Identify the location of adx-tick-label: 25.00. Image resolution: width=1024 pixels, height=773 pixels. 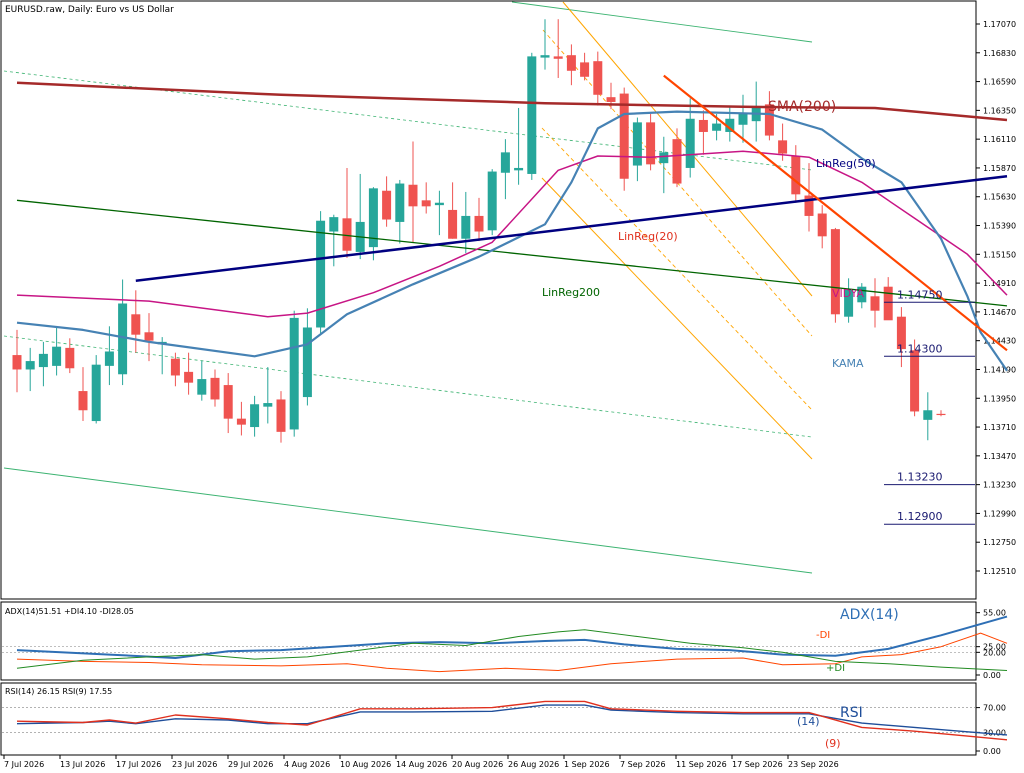
(994, 647).